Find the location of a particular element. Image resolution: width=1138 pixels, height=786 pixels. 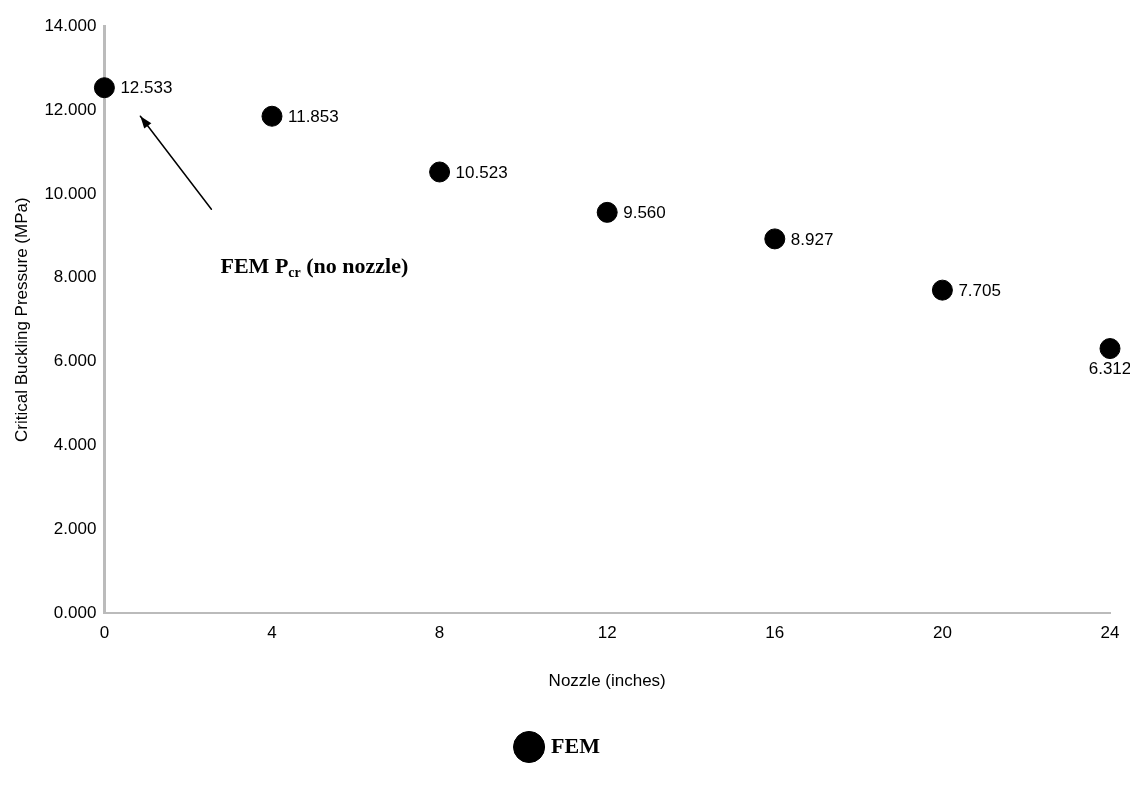

x-tick-label: 0 is located at coordinates (104, 633).